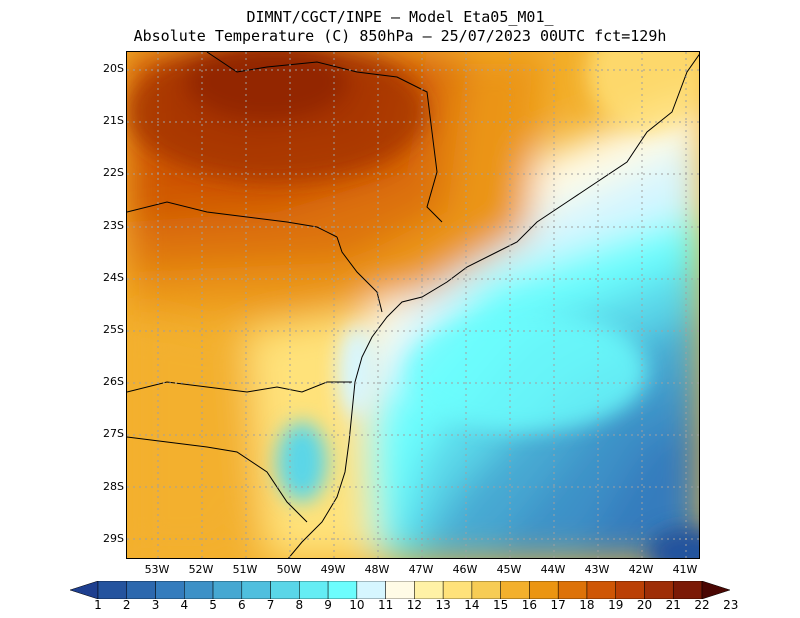  What do you see at coordinates (465, 569) in the screenshot?
I see `lon-label: 46W` at bounding box center [465, 569].